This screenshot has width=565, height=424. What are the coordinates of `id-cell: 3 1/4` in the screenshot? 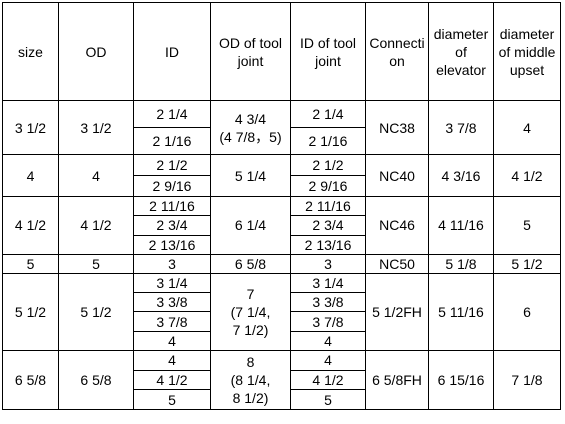 It's located at (172, 283).